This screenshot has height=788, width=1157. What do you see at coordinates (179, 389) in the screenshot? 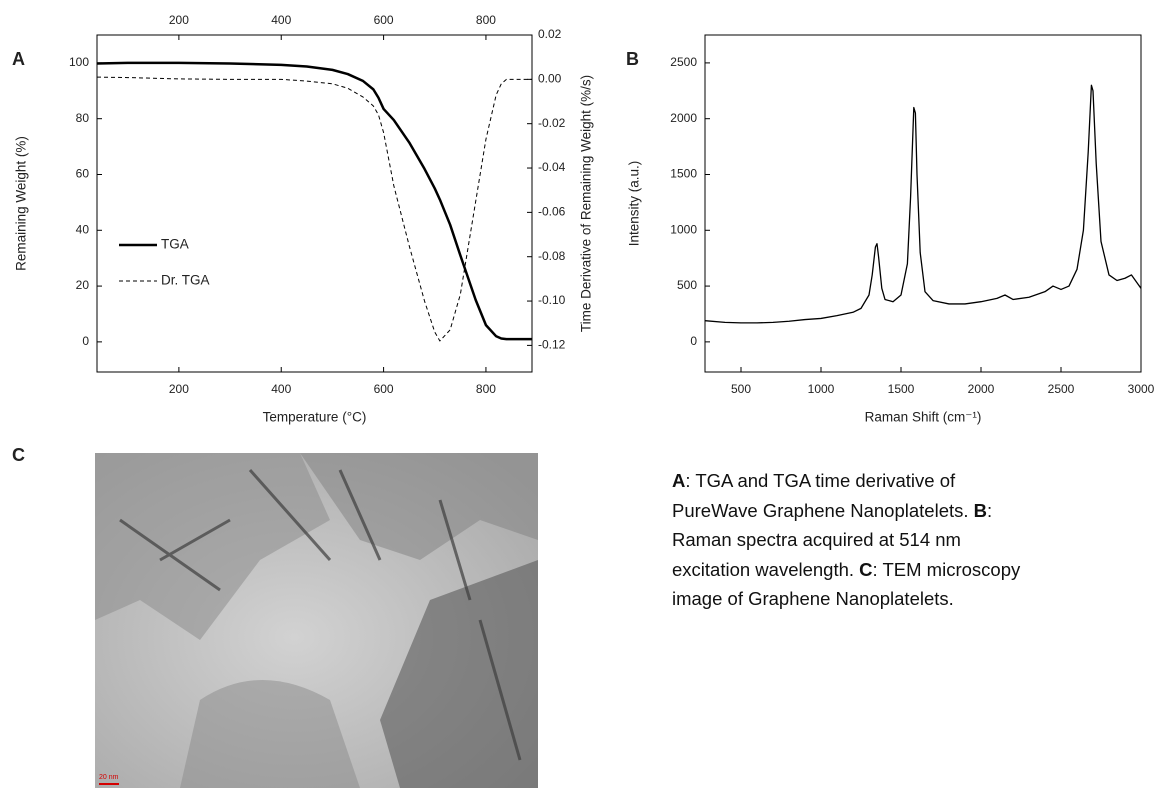
I see `x-tick-label: 200` at bounding box center [179, 389].